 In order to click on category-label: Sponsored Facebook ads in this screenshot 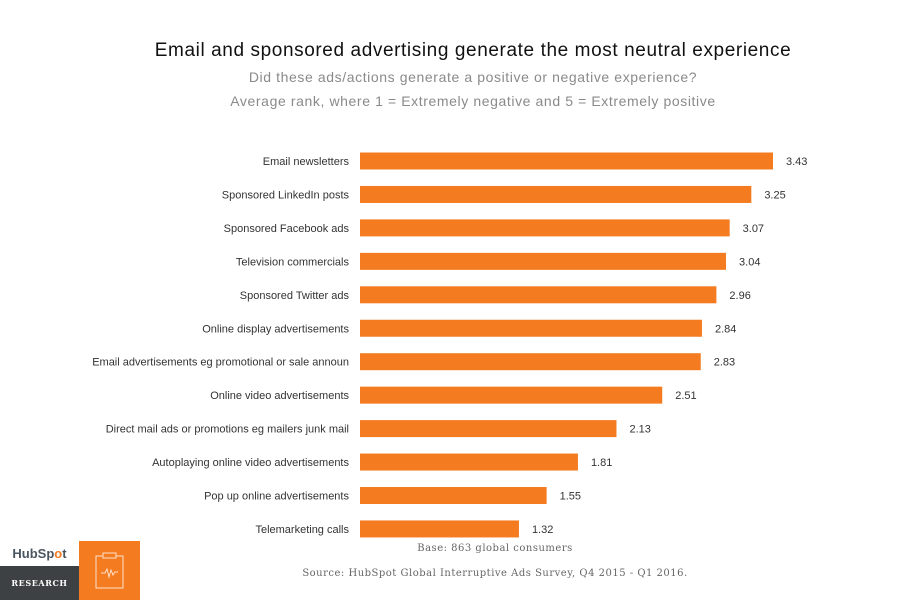, I will do `click(287, 229)`.